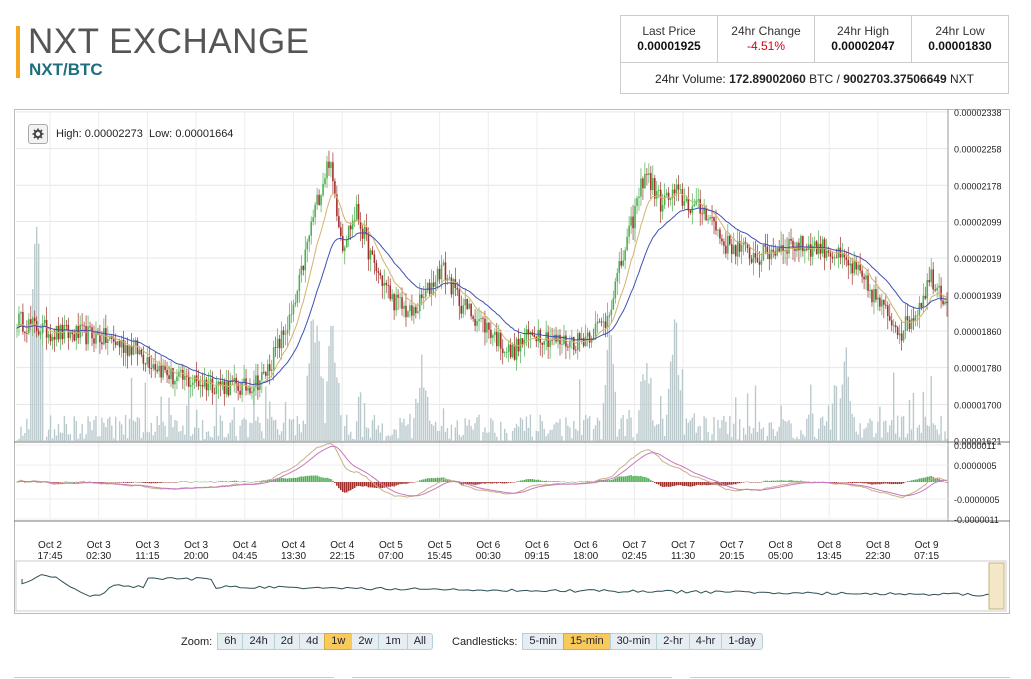 The image size is (1031, 679). I want to click on zoom-1w-button: 1w, so click(338, 641).